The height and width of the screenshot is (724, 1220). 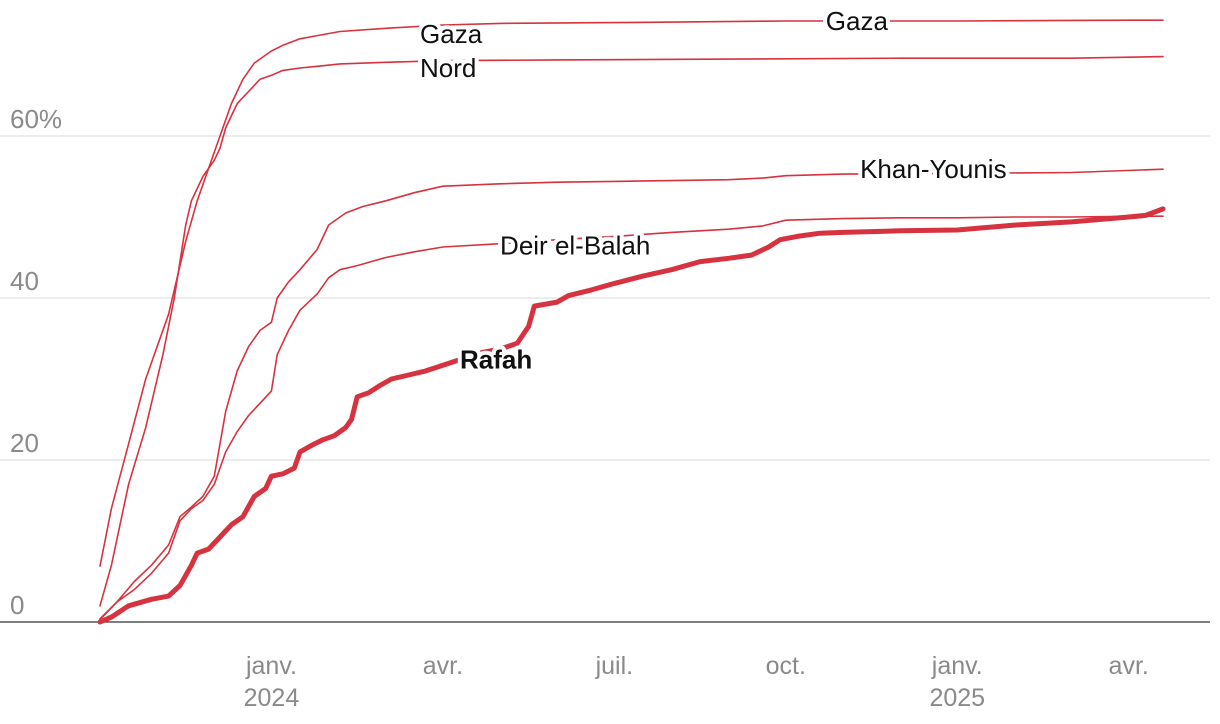 What do you see at coordinates (957, 698) in the screenshot?
I see `x-tick-year: 2025` at bounding box center [957, 698].